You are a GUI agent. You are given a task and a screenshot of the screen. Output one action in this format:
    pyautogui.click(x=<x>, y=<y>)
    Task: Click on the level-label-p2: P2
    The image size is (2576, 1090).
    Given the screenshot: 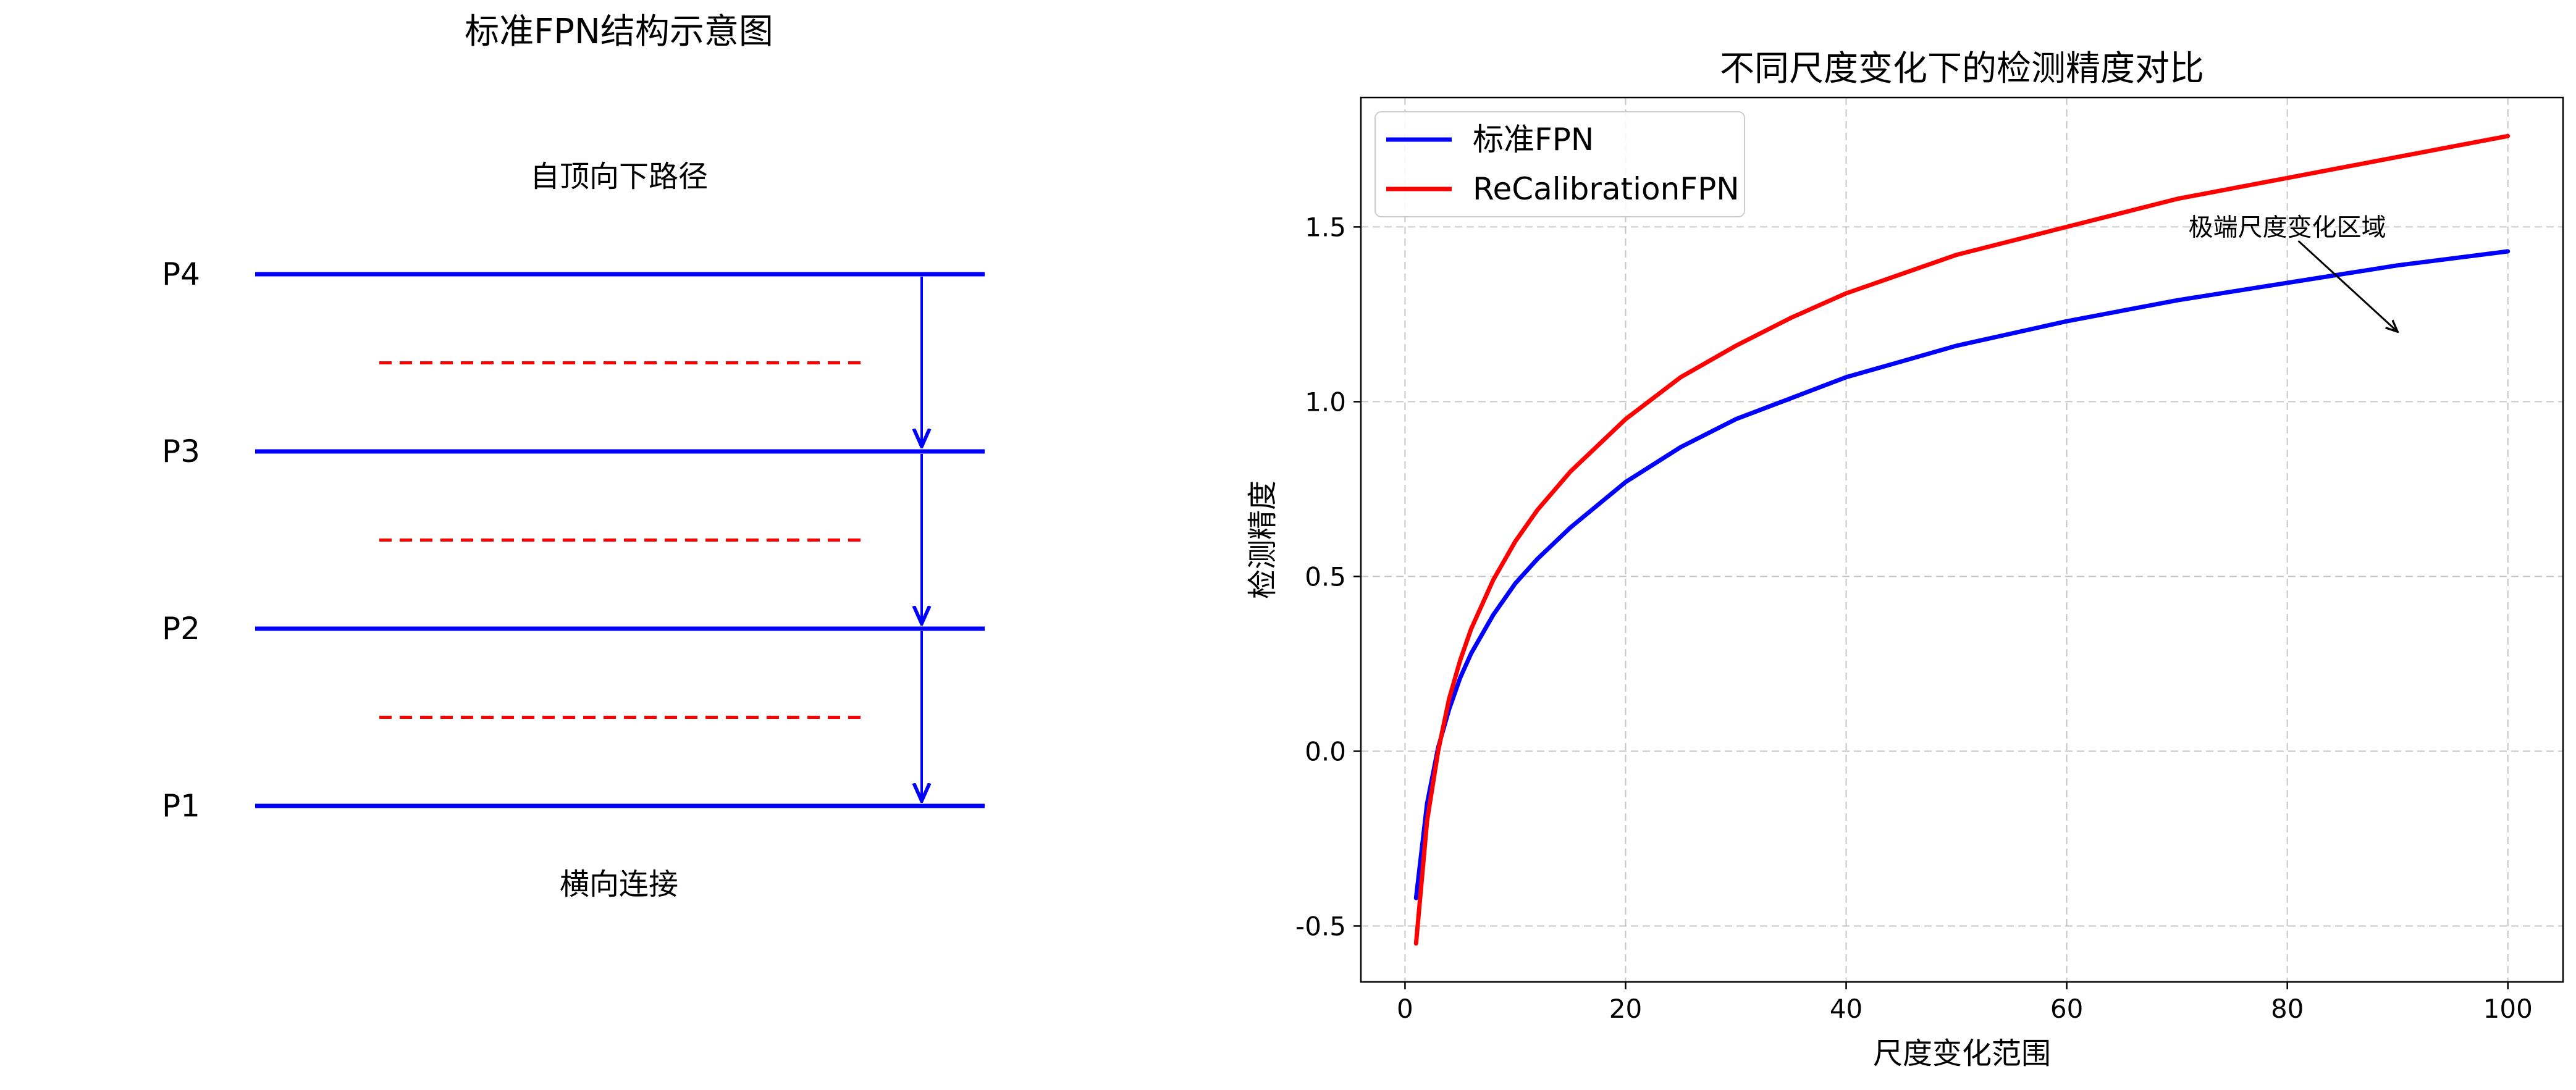 What is the action you would take?
    pyautogui.click(x=181, y=629)
    